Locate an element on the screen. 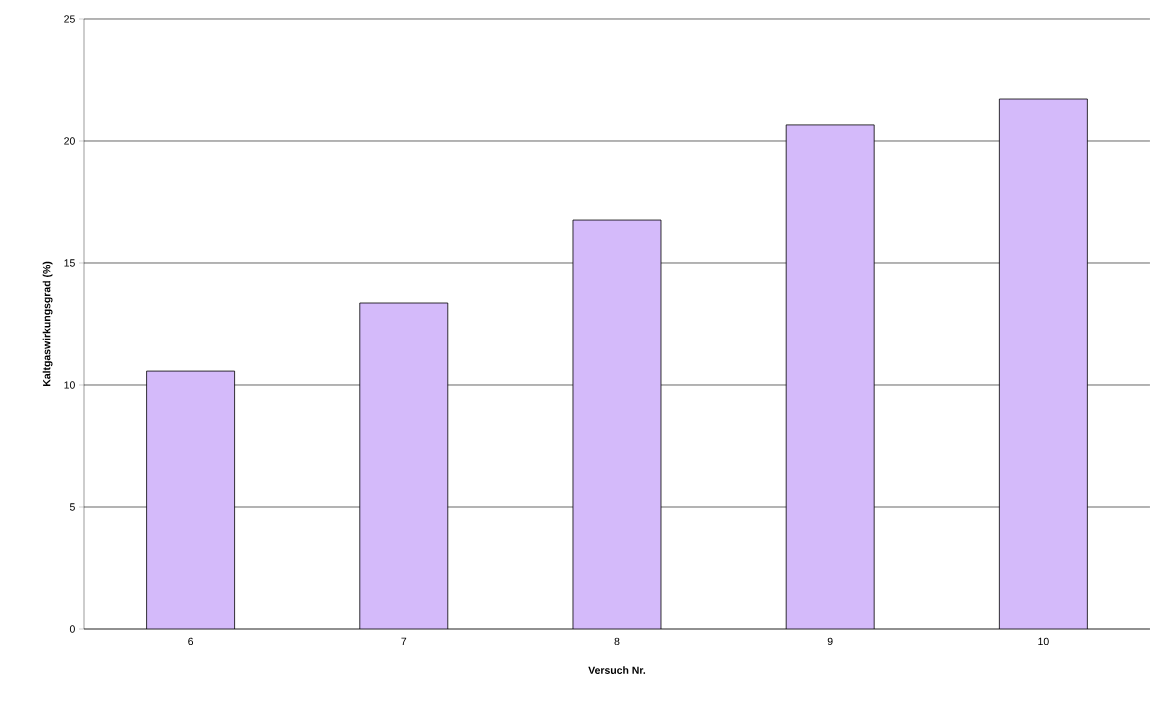 This screenshot has width=1166, height=704. y-tick-label: 5 is located at coordinates (72, 507).